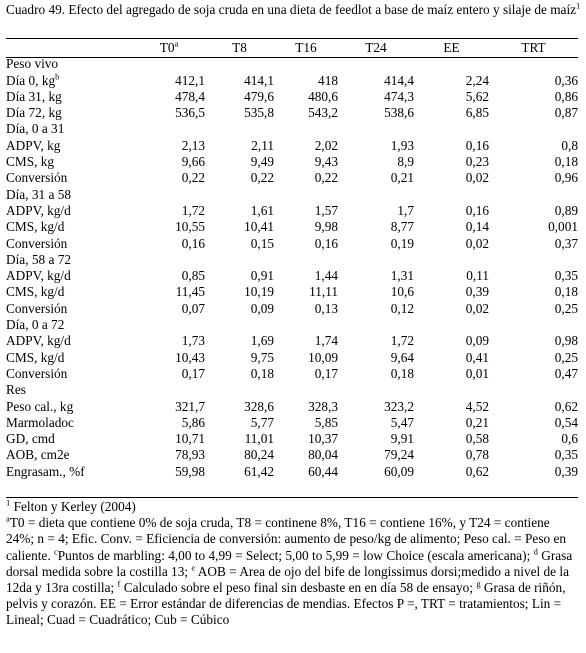 The width and height of the screenshot is (586, 653). Describe the element at coordinates (399, 471) in the screenshot. I see `cell-t24: 60,09` at that location.